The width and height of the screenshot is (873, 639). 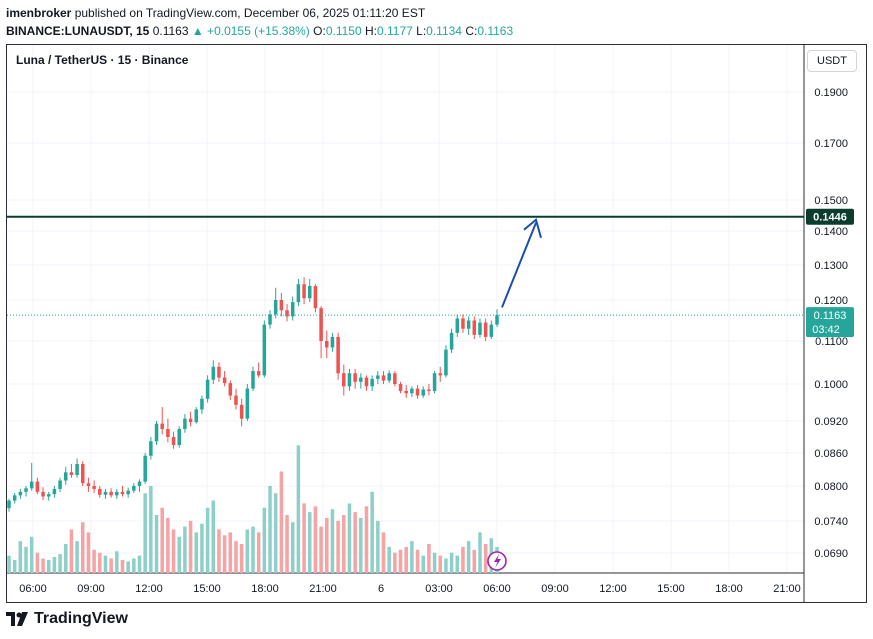 I want to click on low-value: 0.1134, so click(x=444, y=31).